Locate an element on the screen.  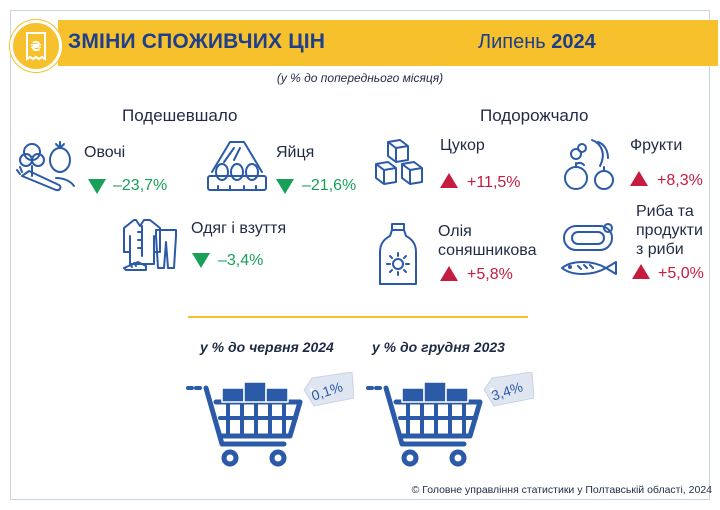
vegetables-value: –23,7% is located at coordinates (140, 185).